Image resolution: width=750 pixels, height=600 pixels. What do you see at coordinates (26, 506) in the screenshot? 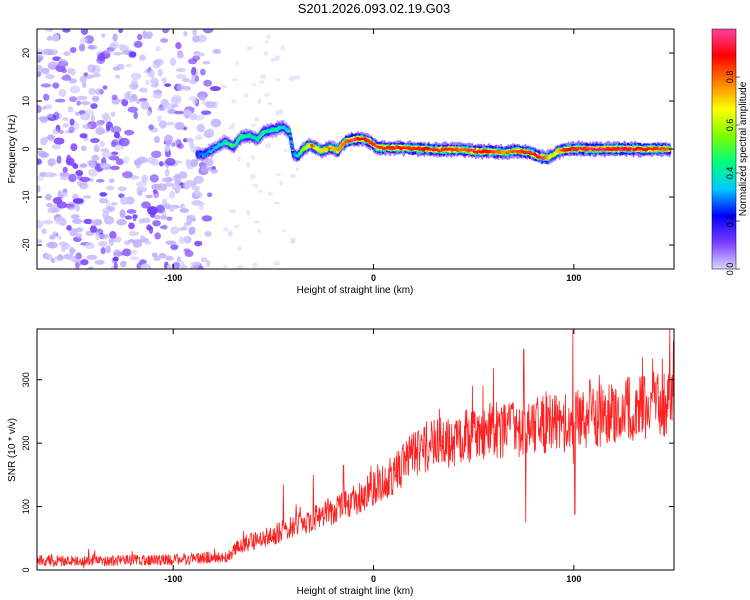
I see `snr-y-tick-label: 100` at bounding box center [26, 506].